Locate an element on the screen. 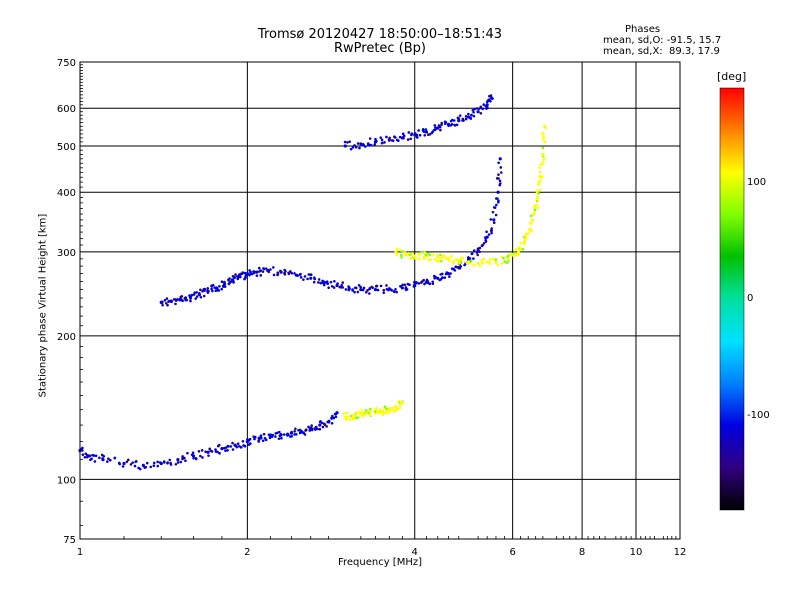  y-axis-ticks: 75 100 200 300 400 500 600 750 is located at coordinates (70, 302).